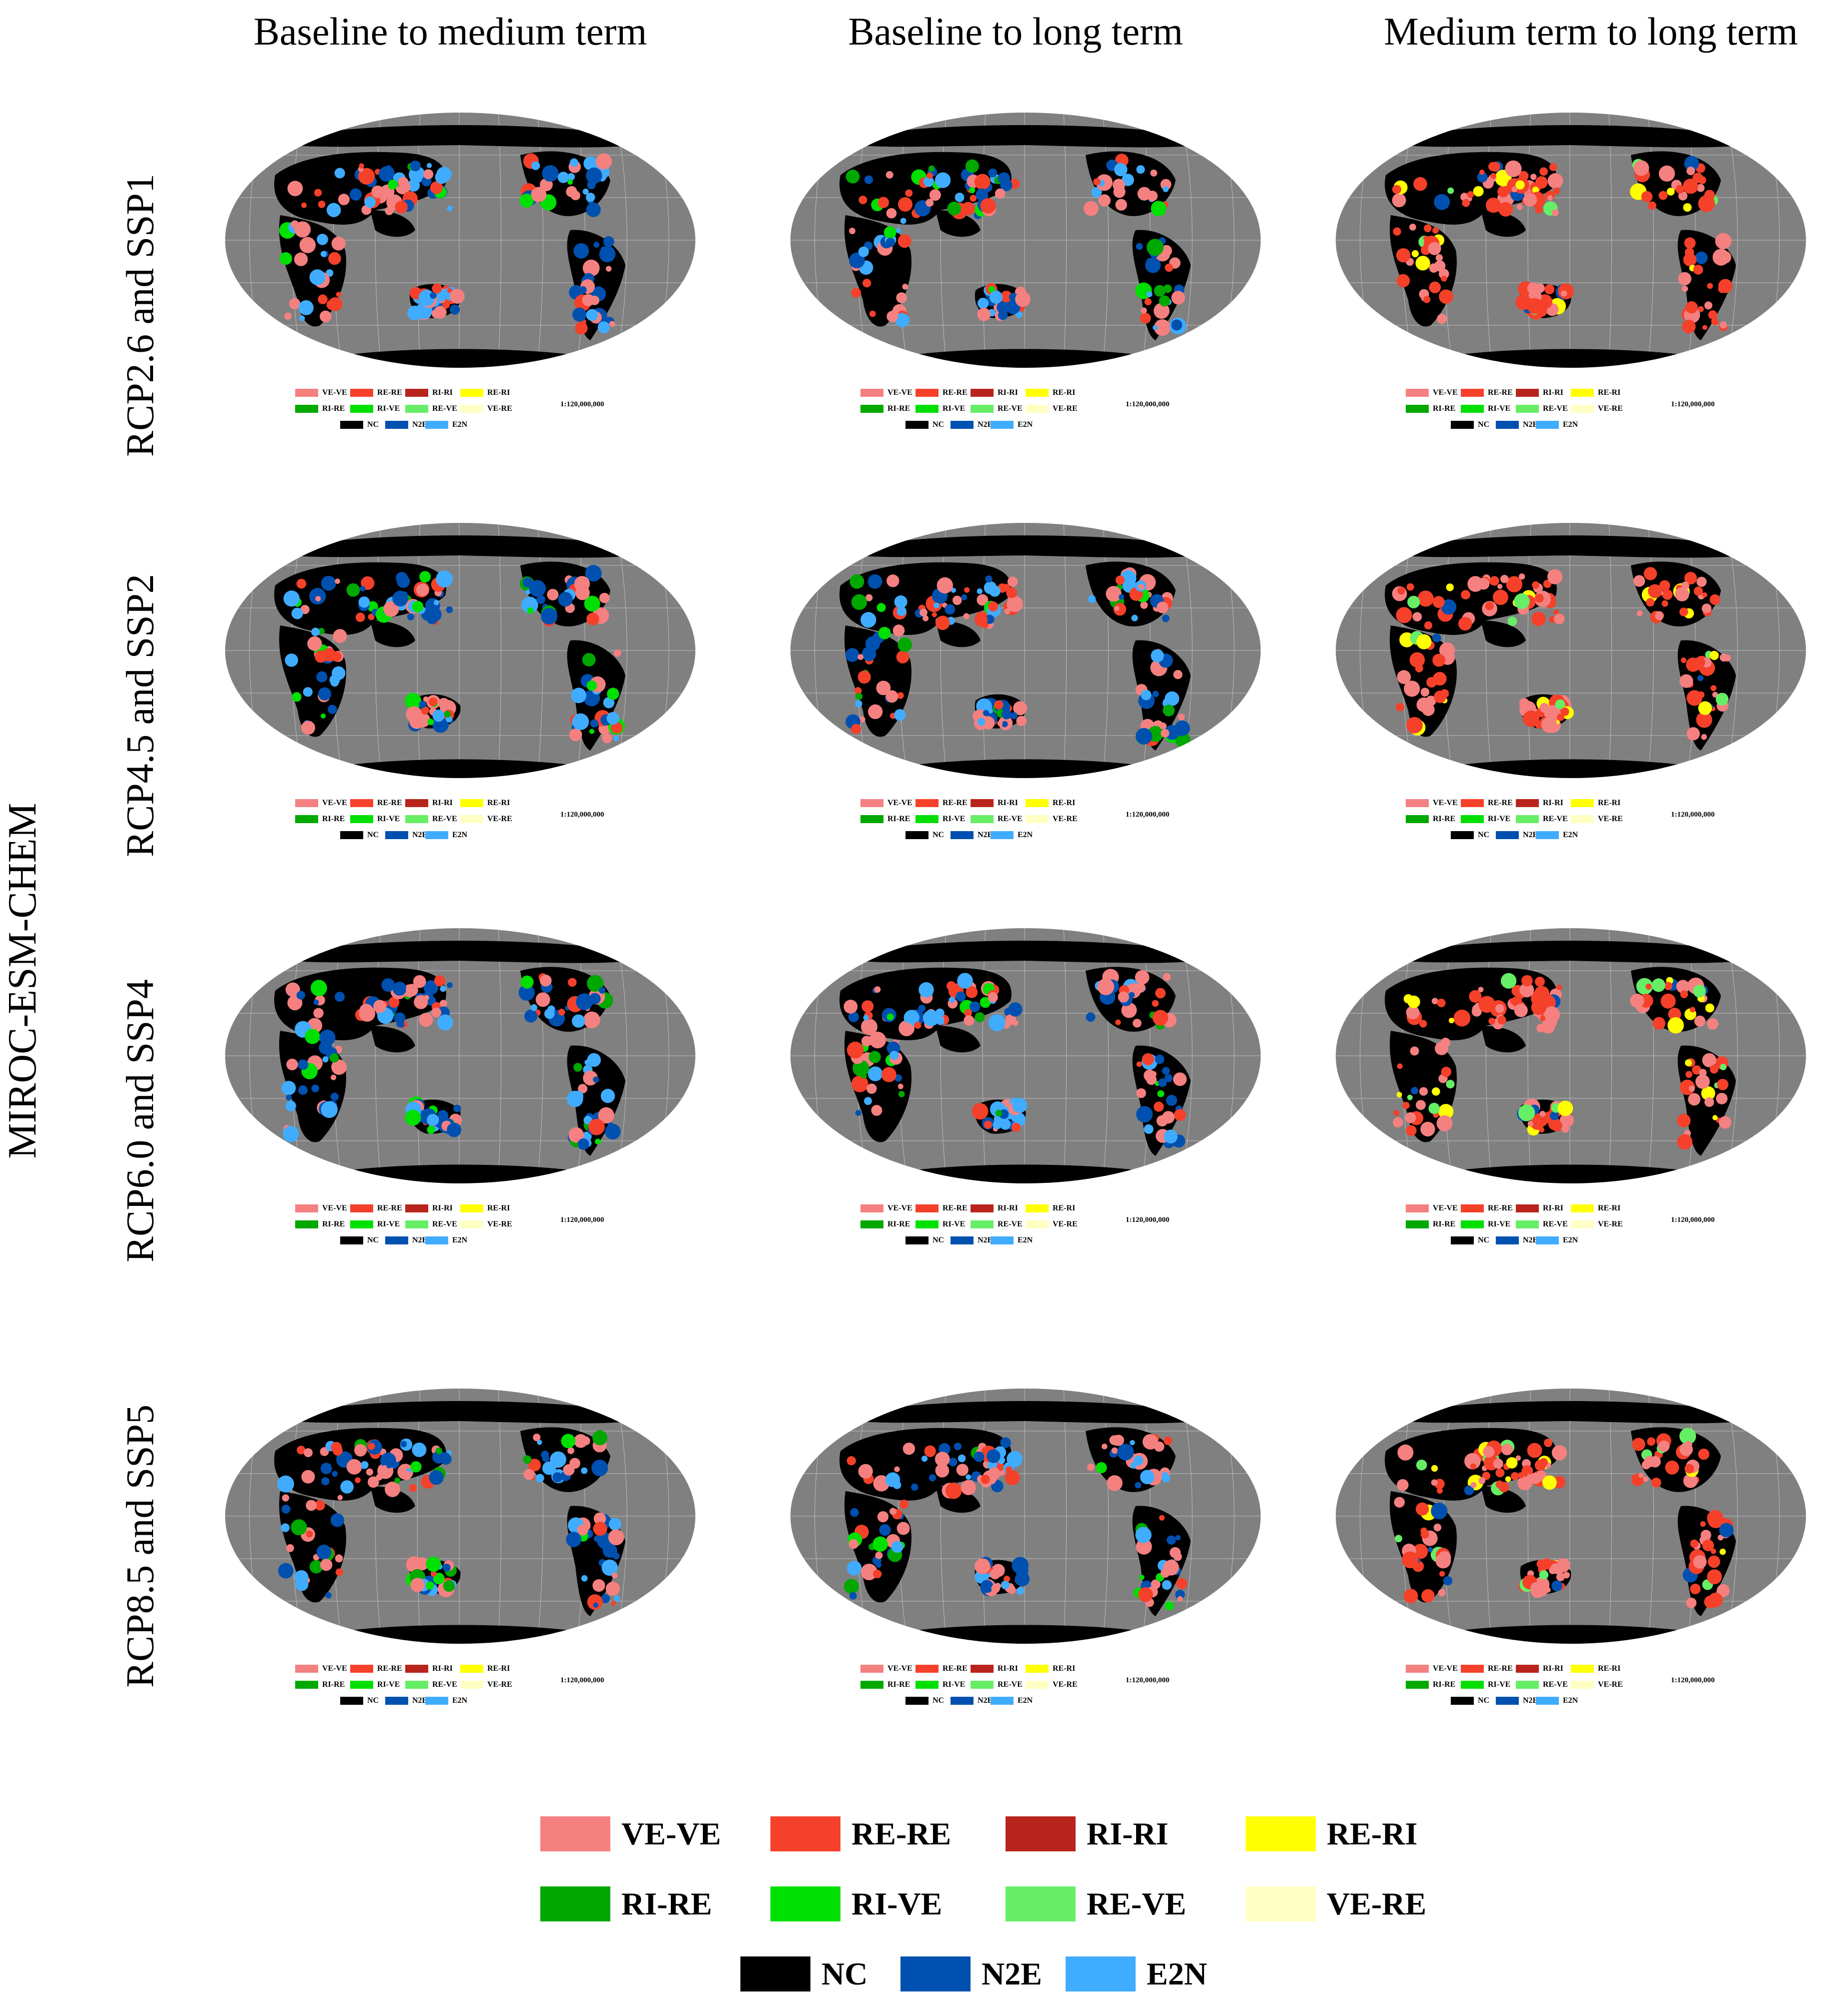 The image size is (1848, 2009). What do you see at coordinates (1529, 1055) in the screenshot?
I see `graticule-line` at bounding box center [1529, 1055].